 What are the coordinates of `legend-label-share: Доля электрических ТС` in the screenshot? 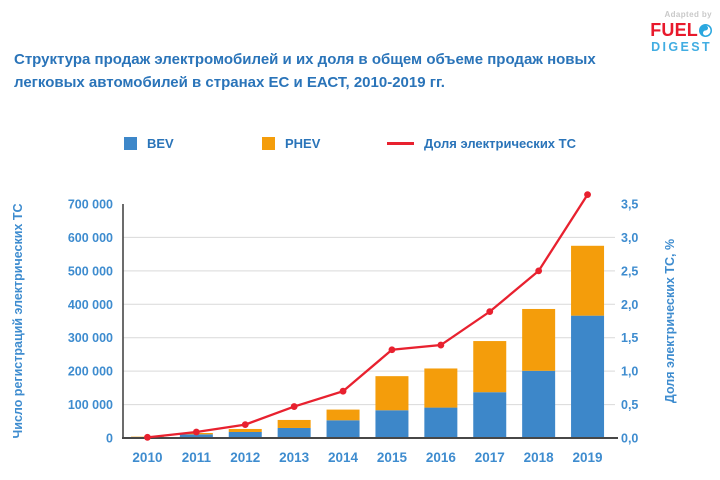 It's located at (500, 143).